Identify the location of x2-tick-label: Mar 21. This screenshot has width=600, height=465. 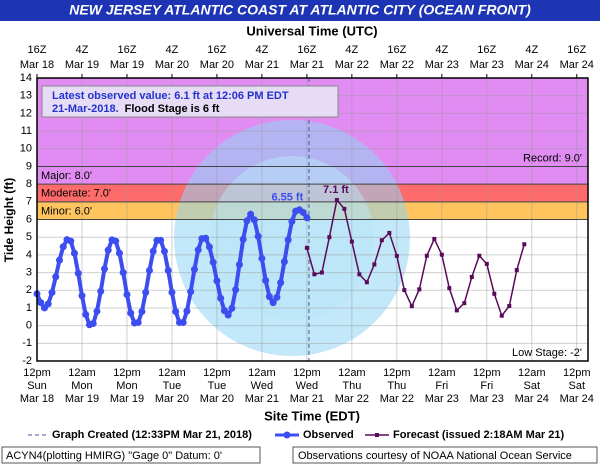
(262, 65).